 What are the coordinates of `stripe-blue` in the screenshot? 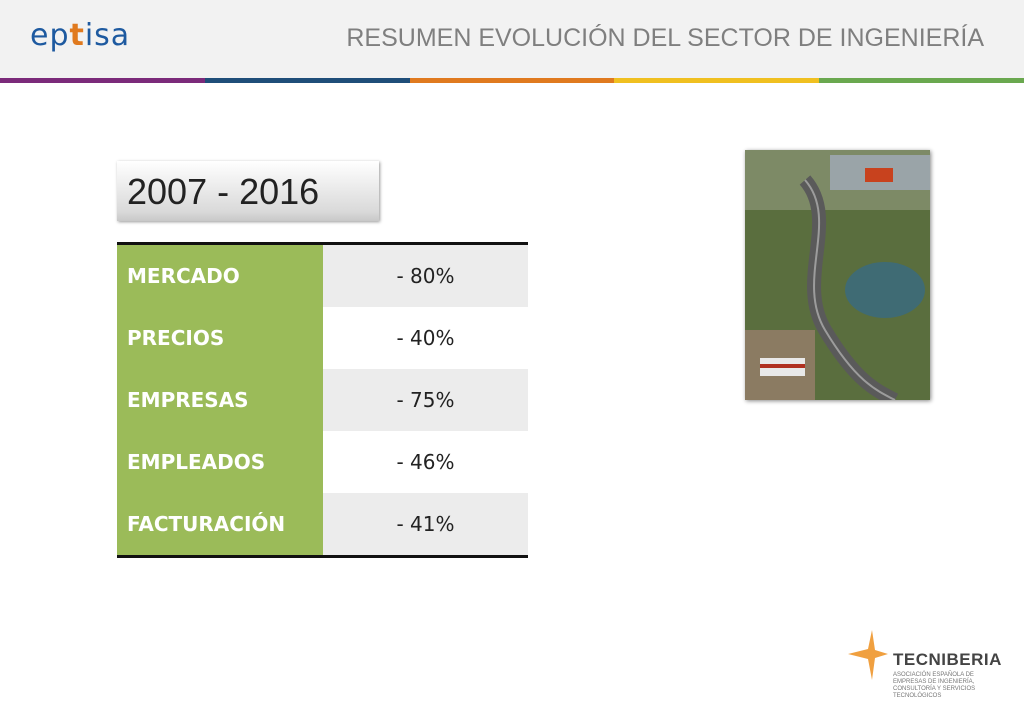 It's located at (307, 80).